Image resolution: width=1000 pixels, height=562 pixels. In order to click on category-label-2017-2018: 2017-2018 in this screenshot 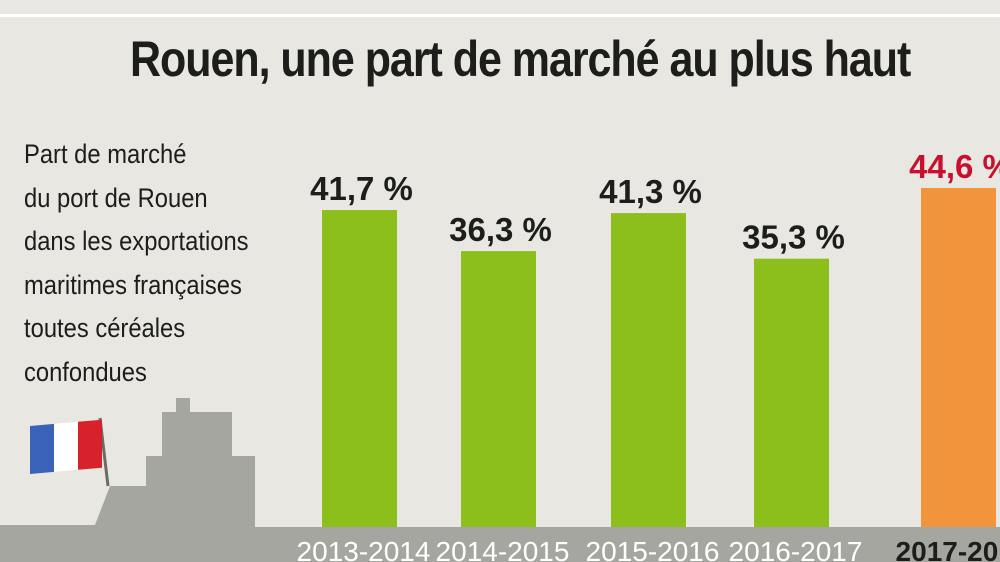, I will do `click(948, 549)`.